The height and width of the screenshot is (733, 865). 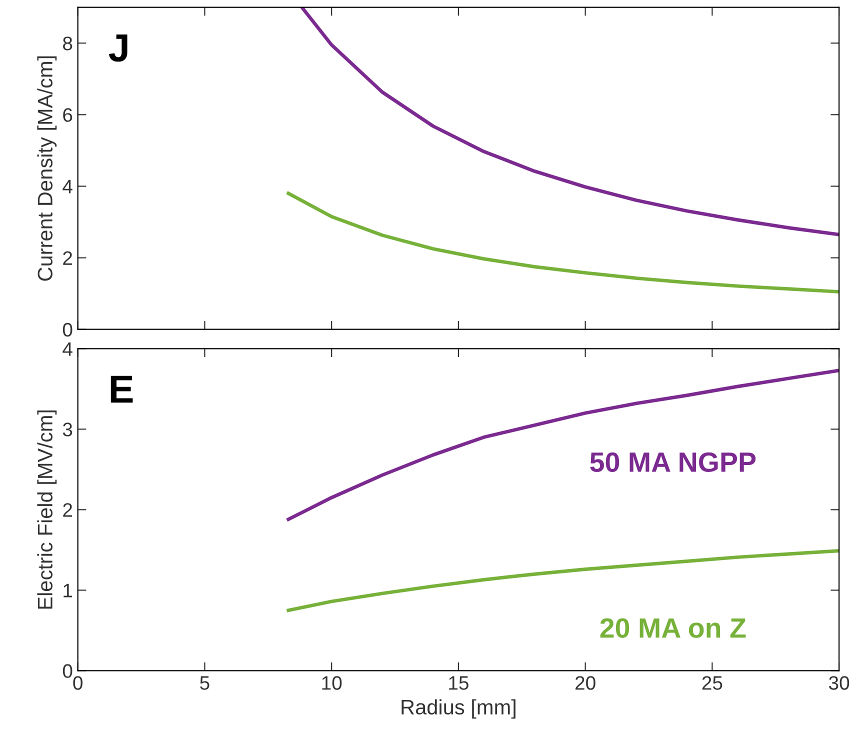 What do you see at coordinates (585, 683) in the screenshot?
I see `x-tick-label: 20` at bounding box center [585, 683].